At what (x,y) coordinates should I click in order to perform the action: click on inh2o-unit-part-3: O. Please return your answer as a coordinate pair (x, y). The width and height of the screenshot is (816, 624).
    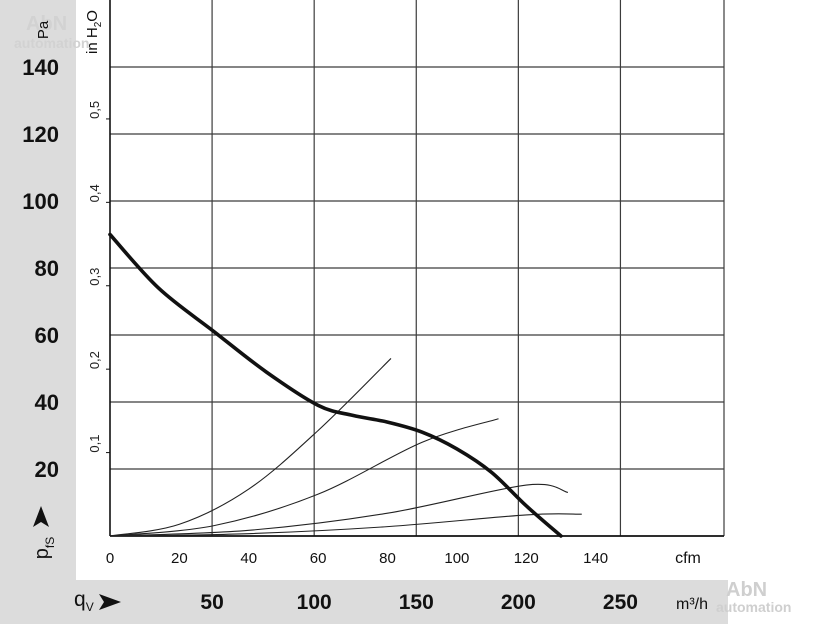
    Looking at the image, I should click on (92, 16).